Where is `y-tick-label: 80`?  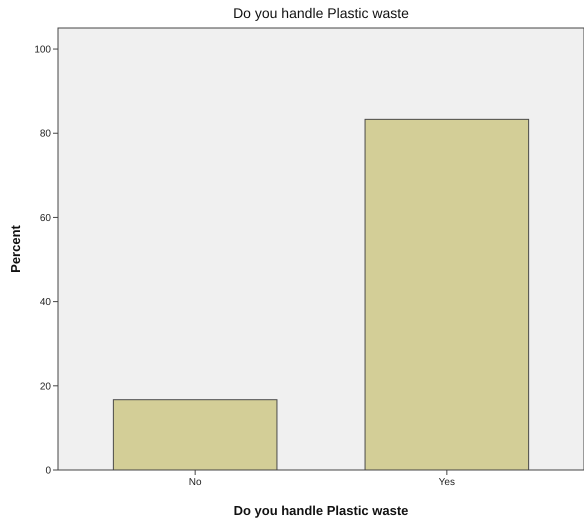
y-tick-label: 80 is located at coordinates (46, 134).